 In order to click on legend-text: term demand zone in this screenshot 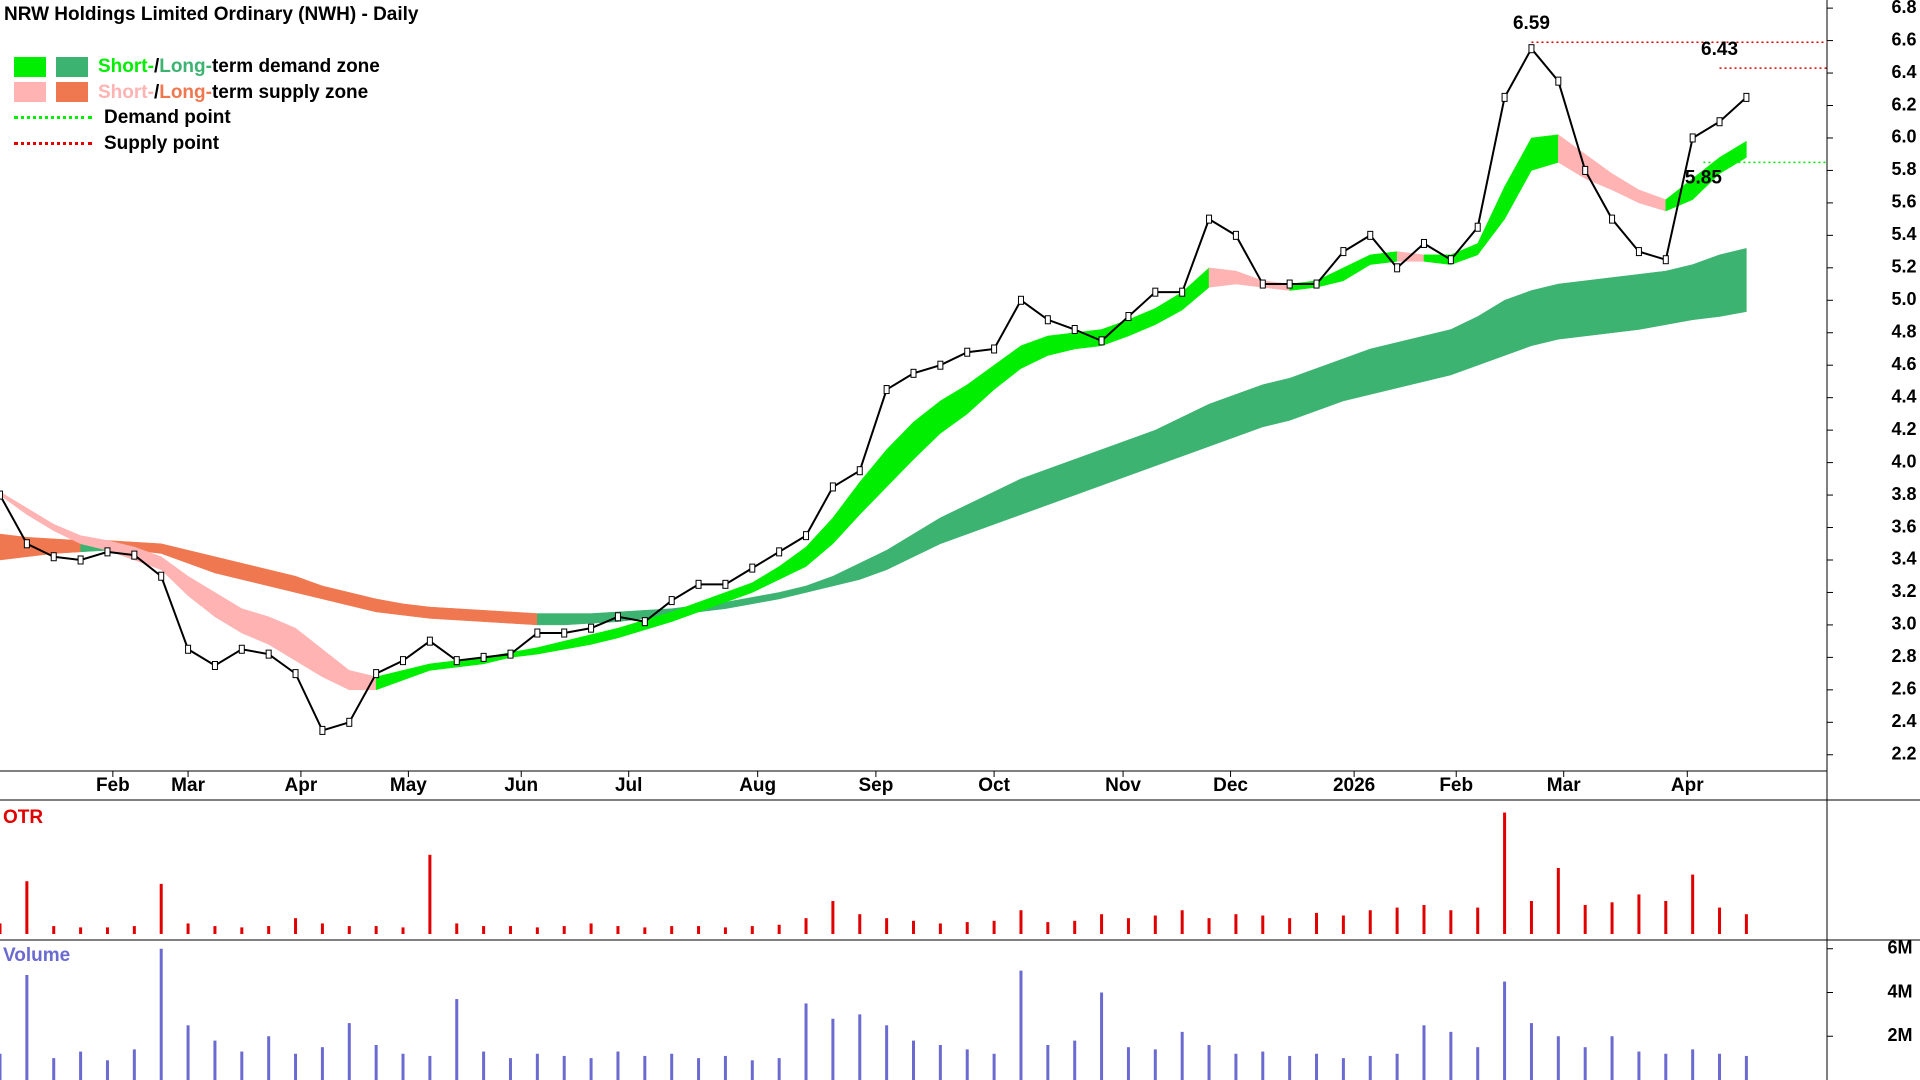, I will do `click(295, 66)`.